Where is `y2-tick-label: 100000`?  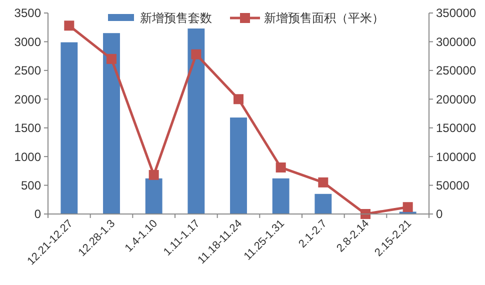
y2-tick-label: 100000 is located at coordinates (456, 157).